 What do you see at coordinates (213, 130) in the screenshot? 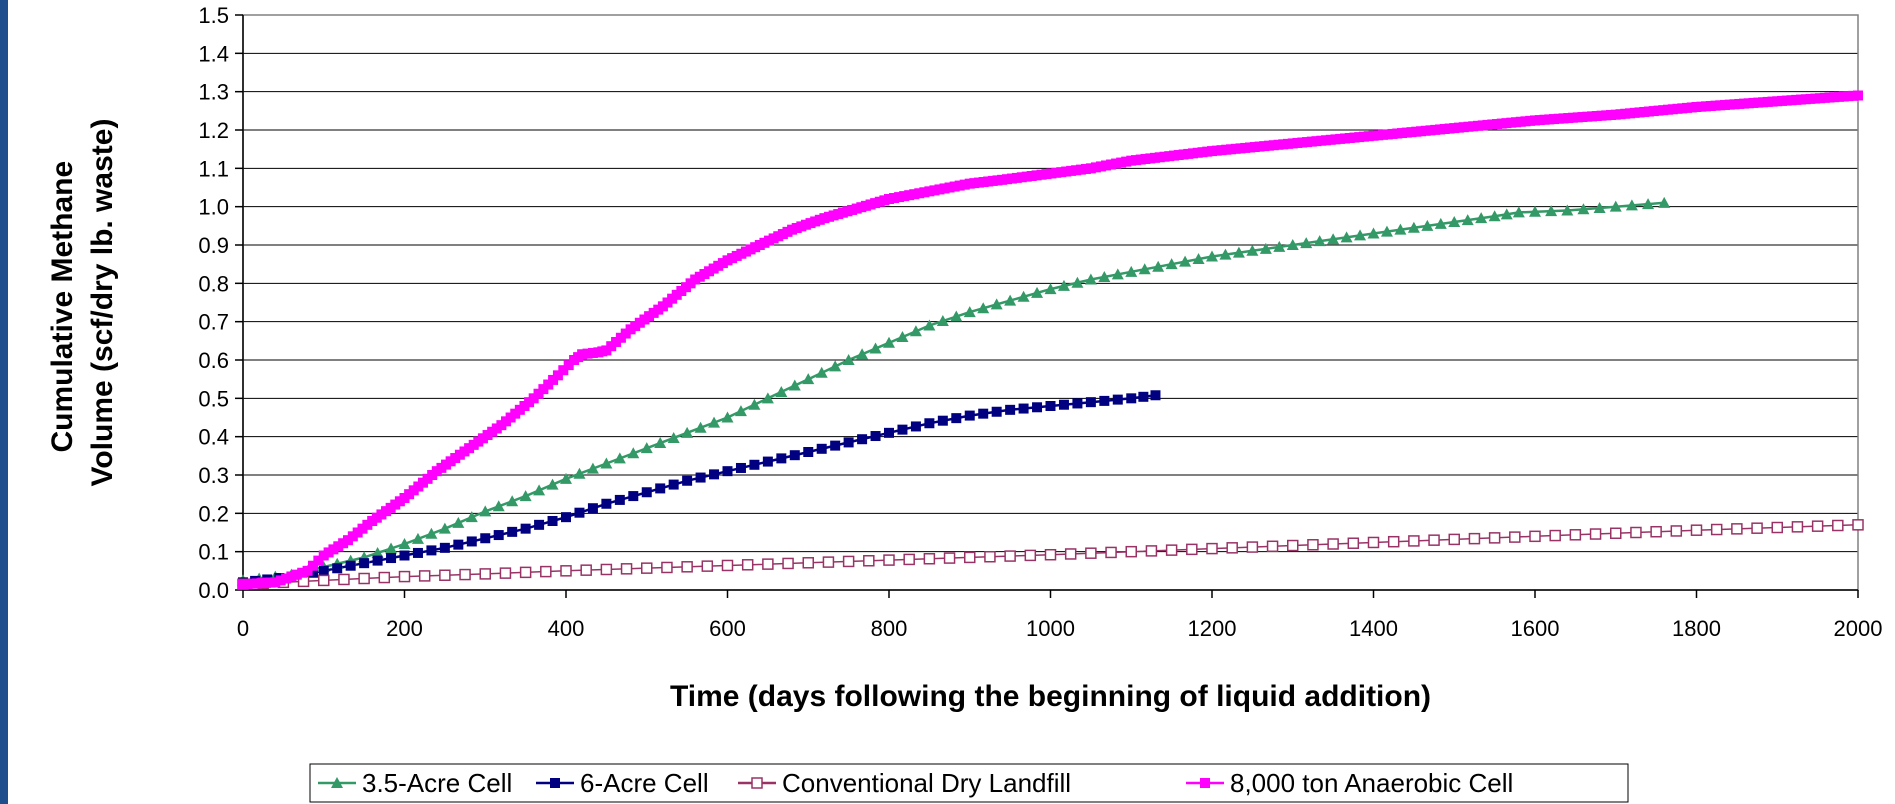
I see `y-tick-label: 1.2` at bounding box center [213, 130].